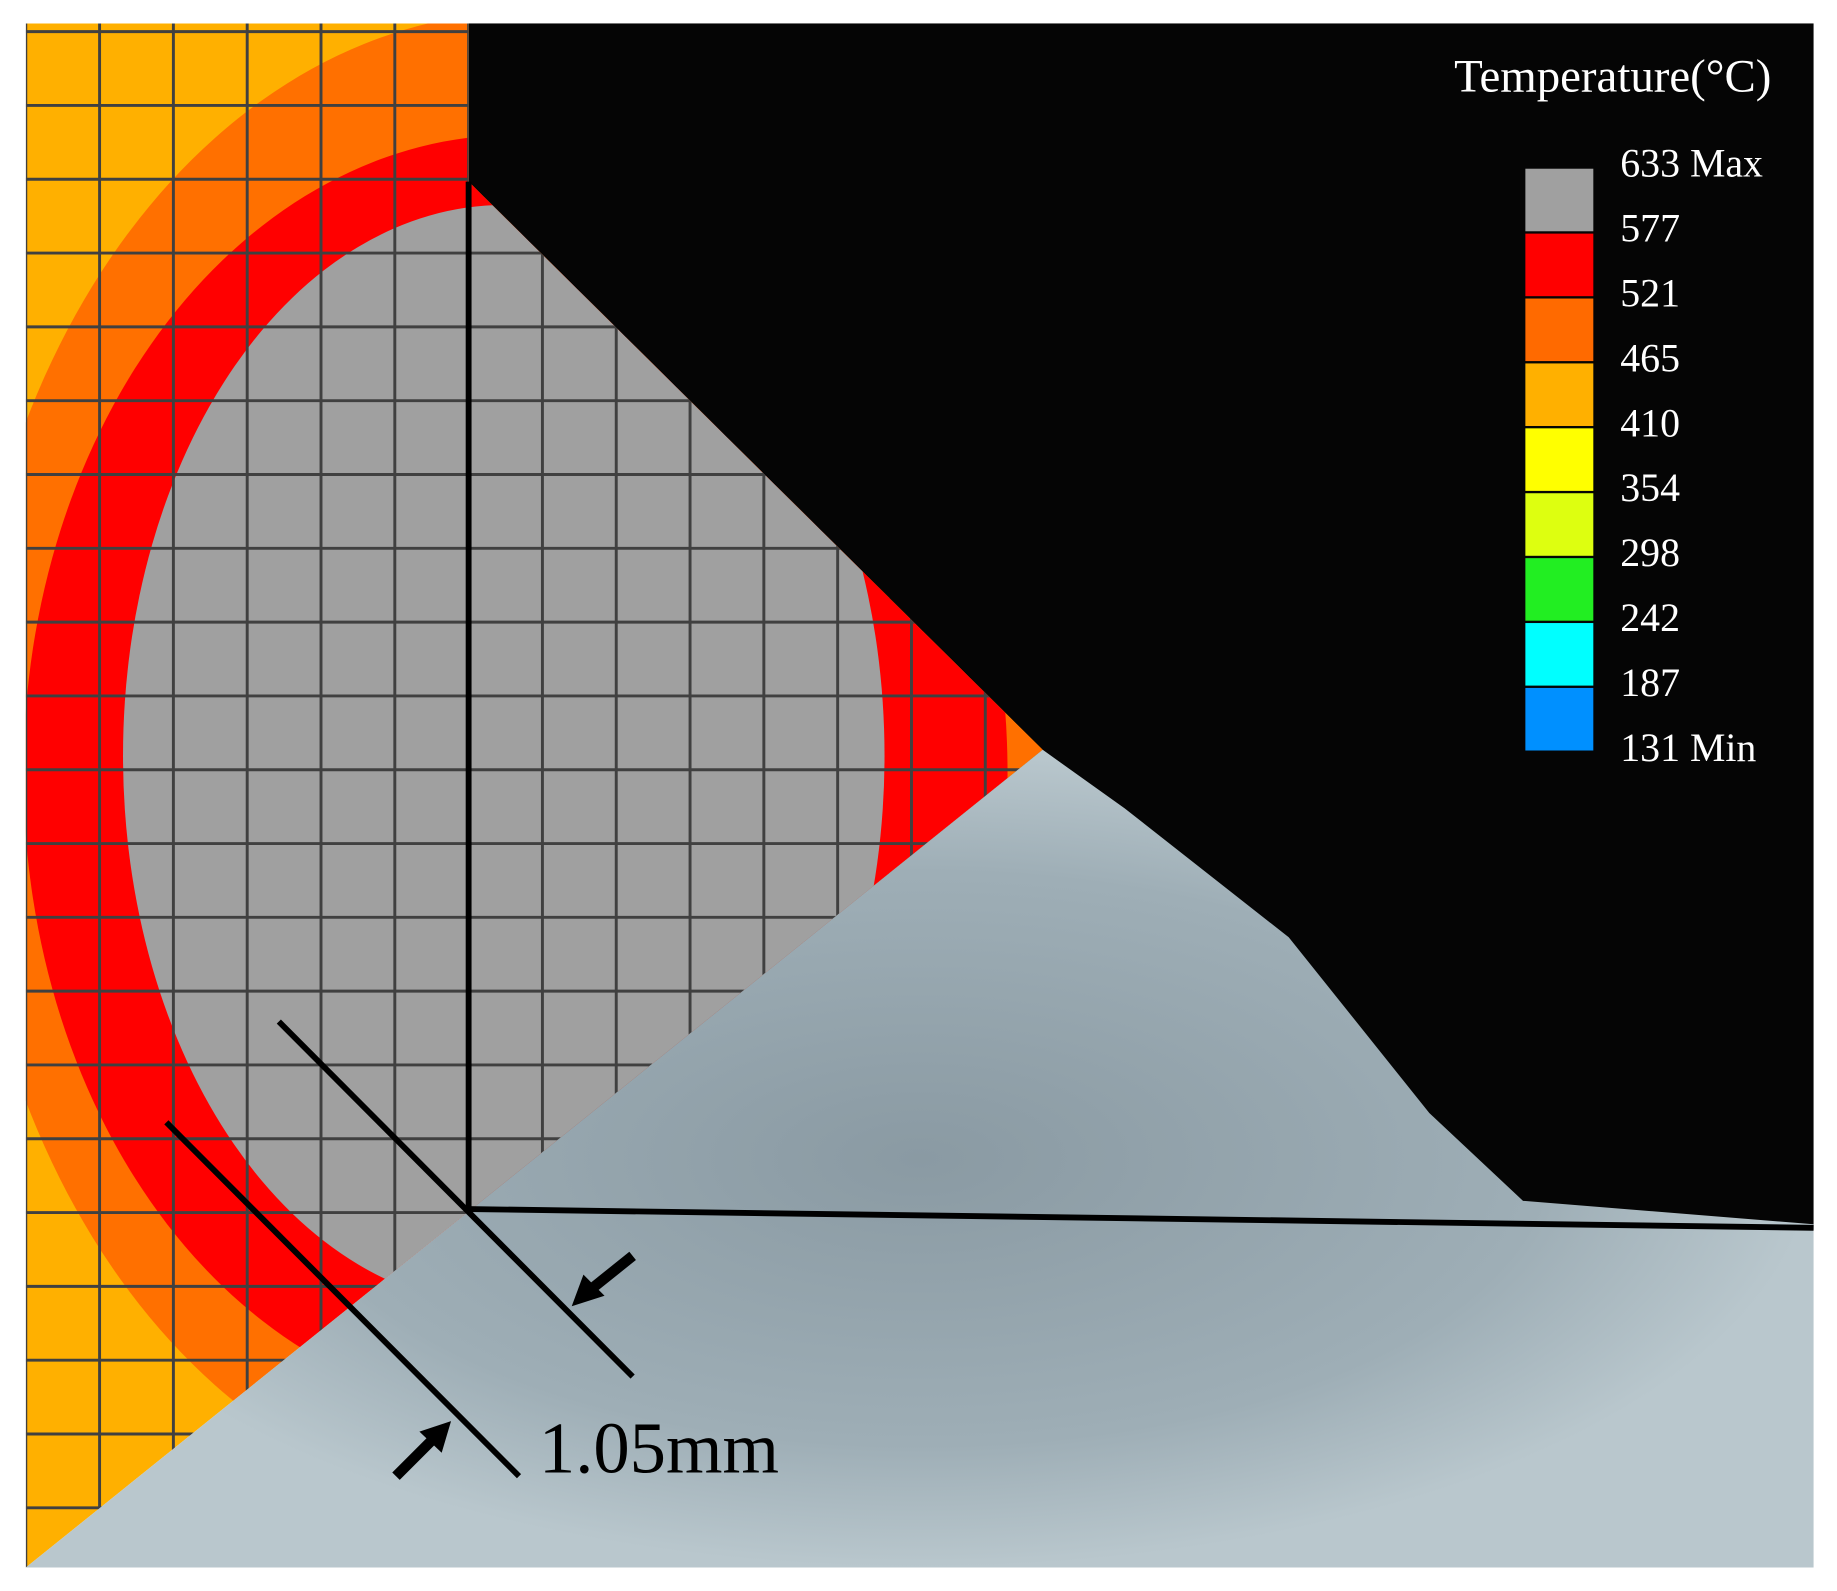 The image size is (1837, 1591). Describe the element at coordinates (1650, 293) in the screenshot. I see `legend-label: 521` at that location.